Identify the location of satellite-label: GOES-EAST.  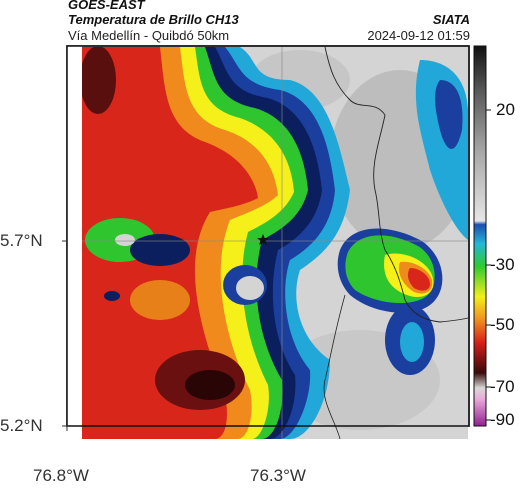
(106, 6).